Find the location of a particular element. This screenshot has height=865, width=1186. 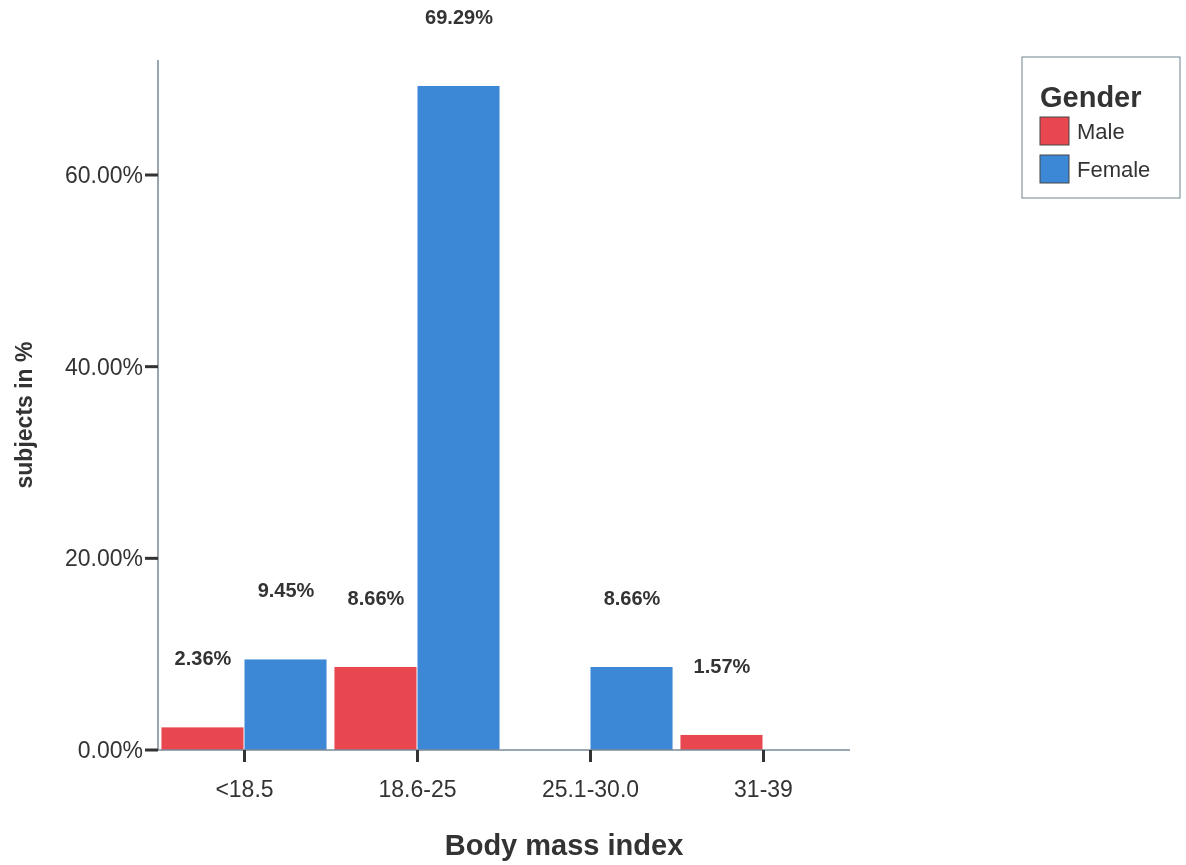

y-axis-title: subjects in % is located at coordinates (24, 415).